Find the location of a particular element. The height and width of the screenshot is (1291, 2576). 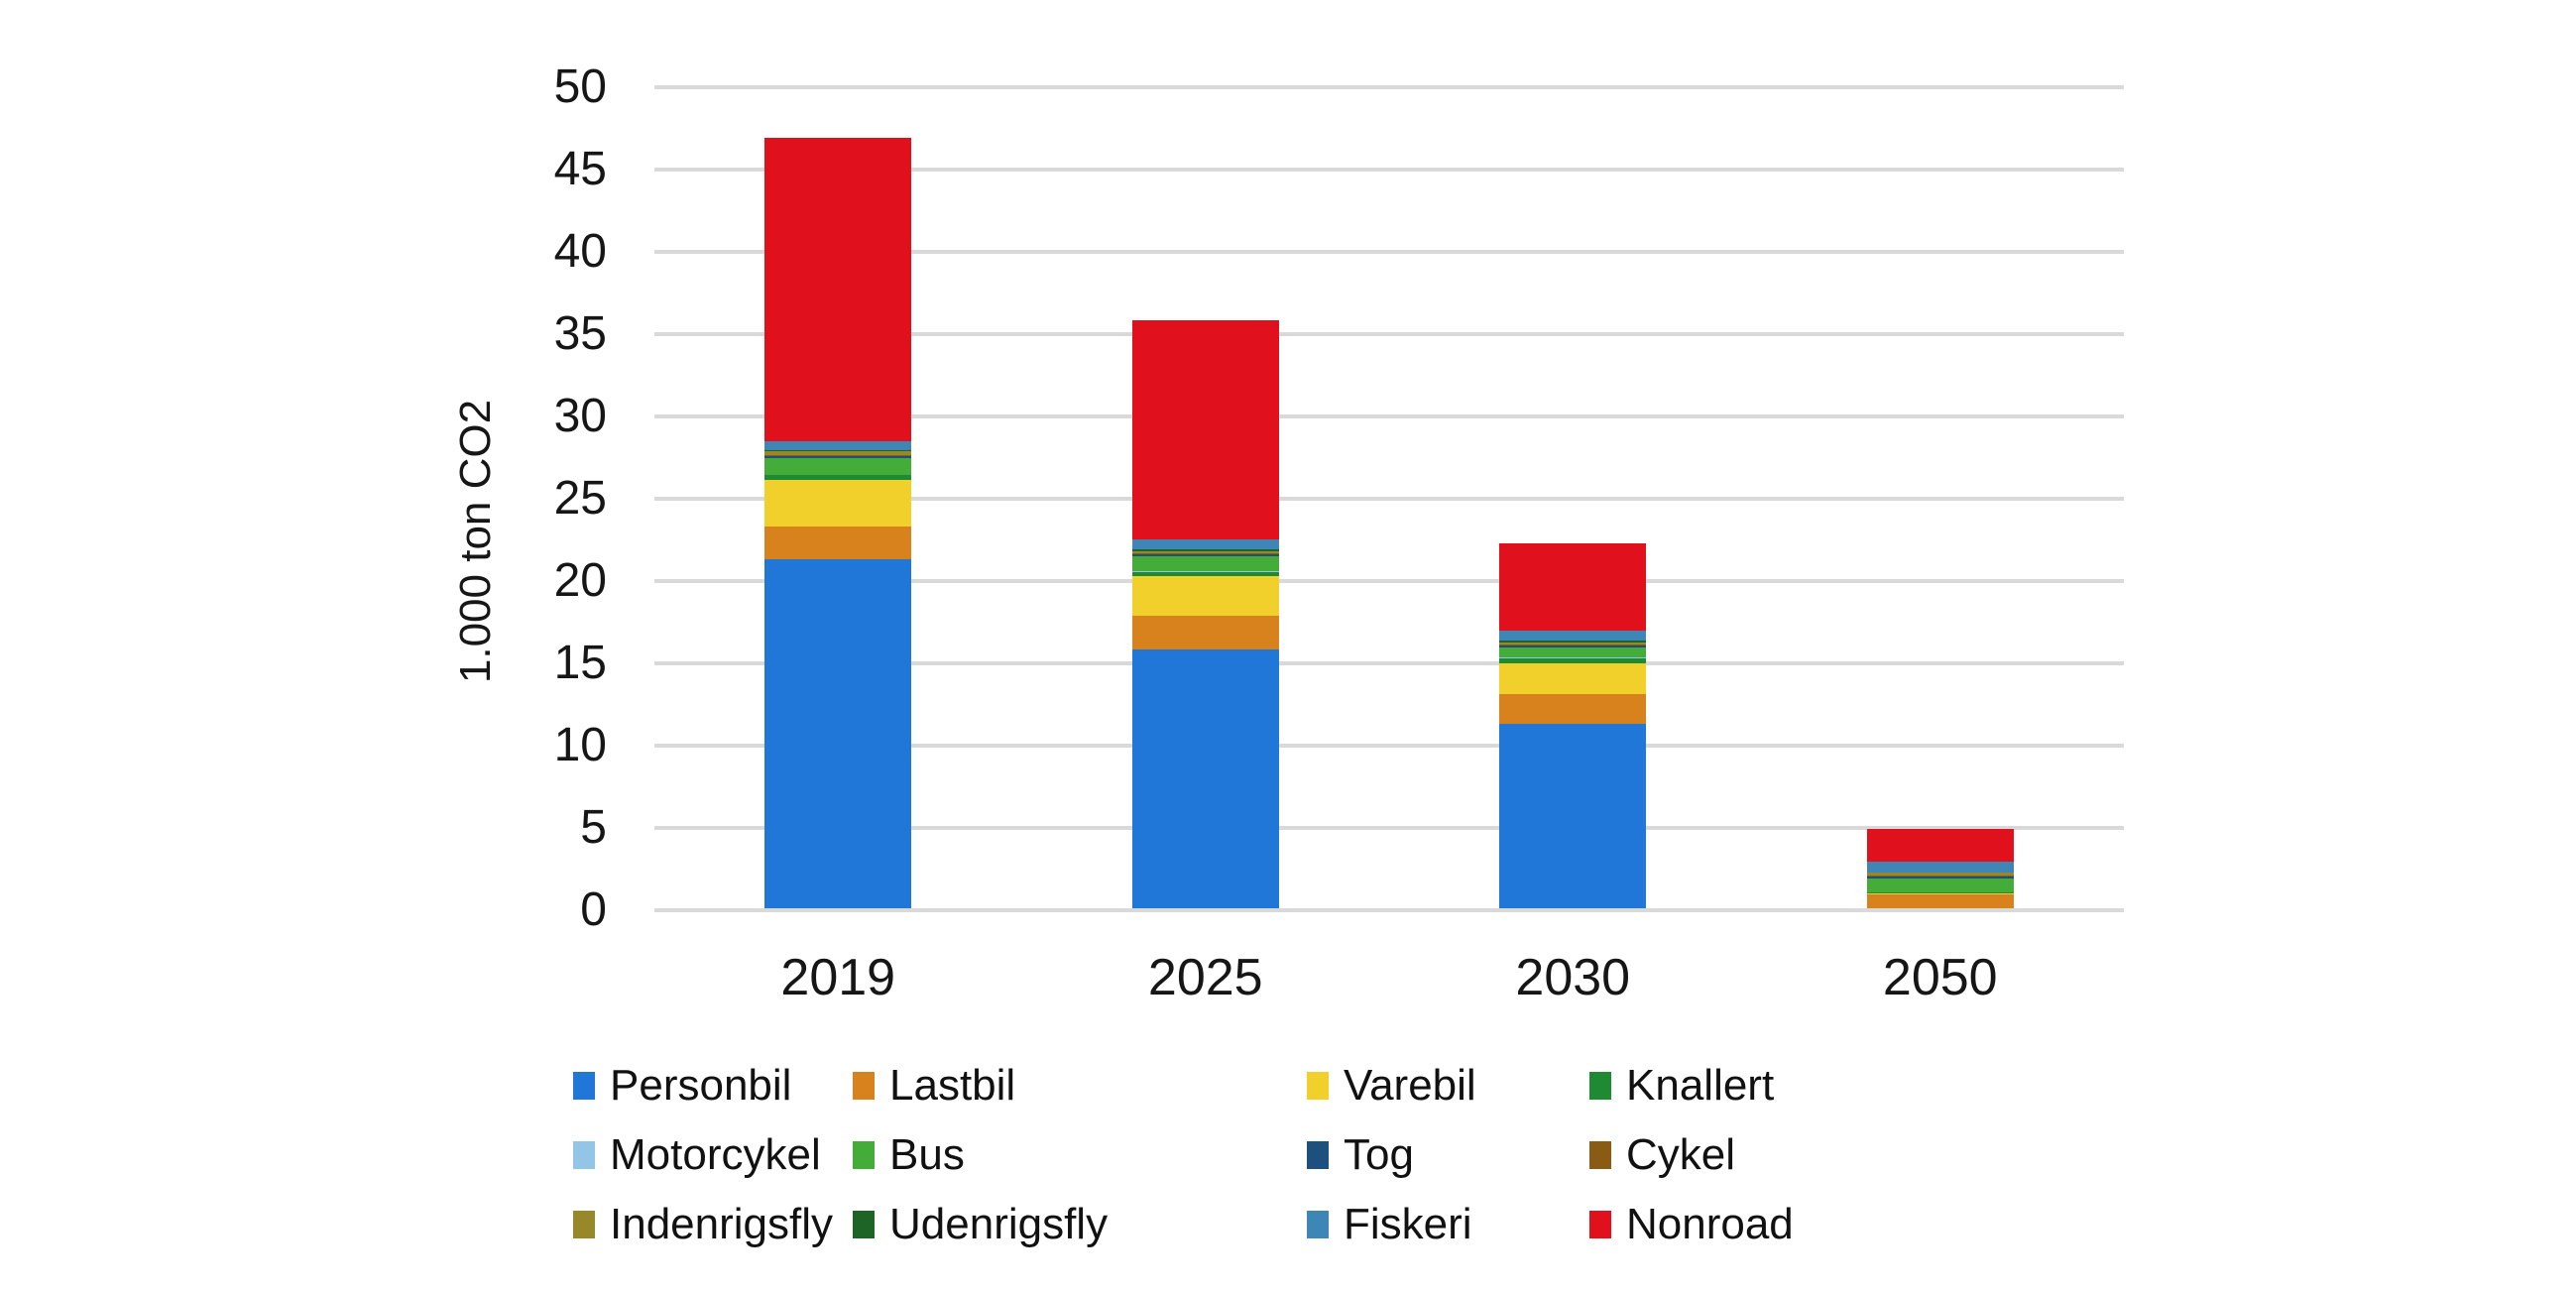

legend-item-indenrigsfly: Indenrigsfly is located at coordinates (703, 1224).